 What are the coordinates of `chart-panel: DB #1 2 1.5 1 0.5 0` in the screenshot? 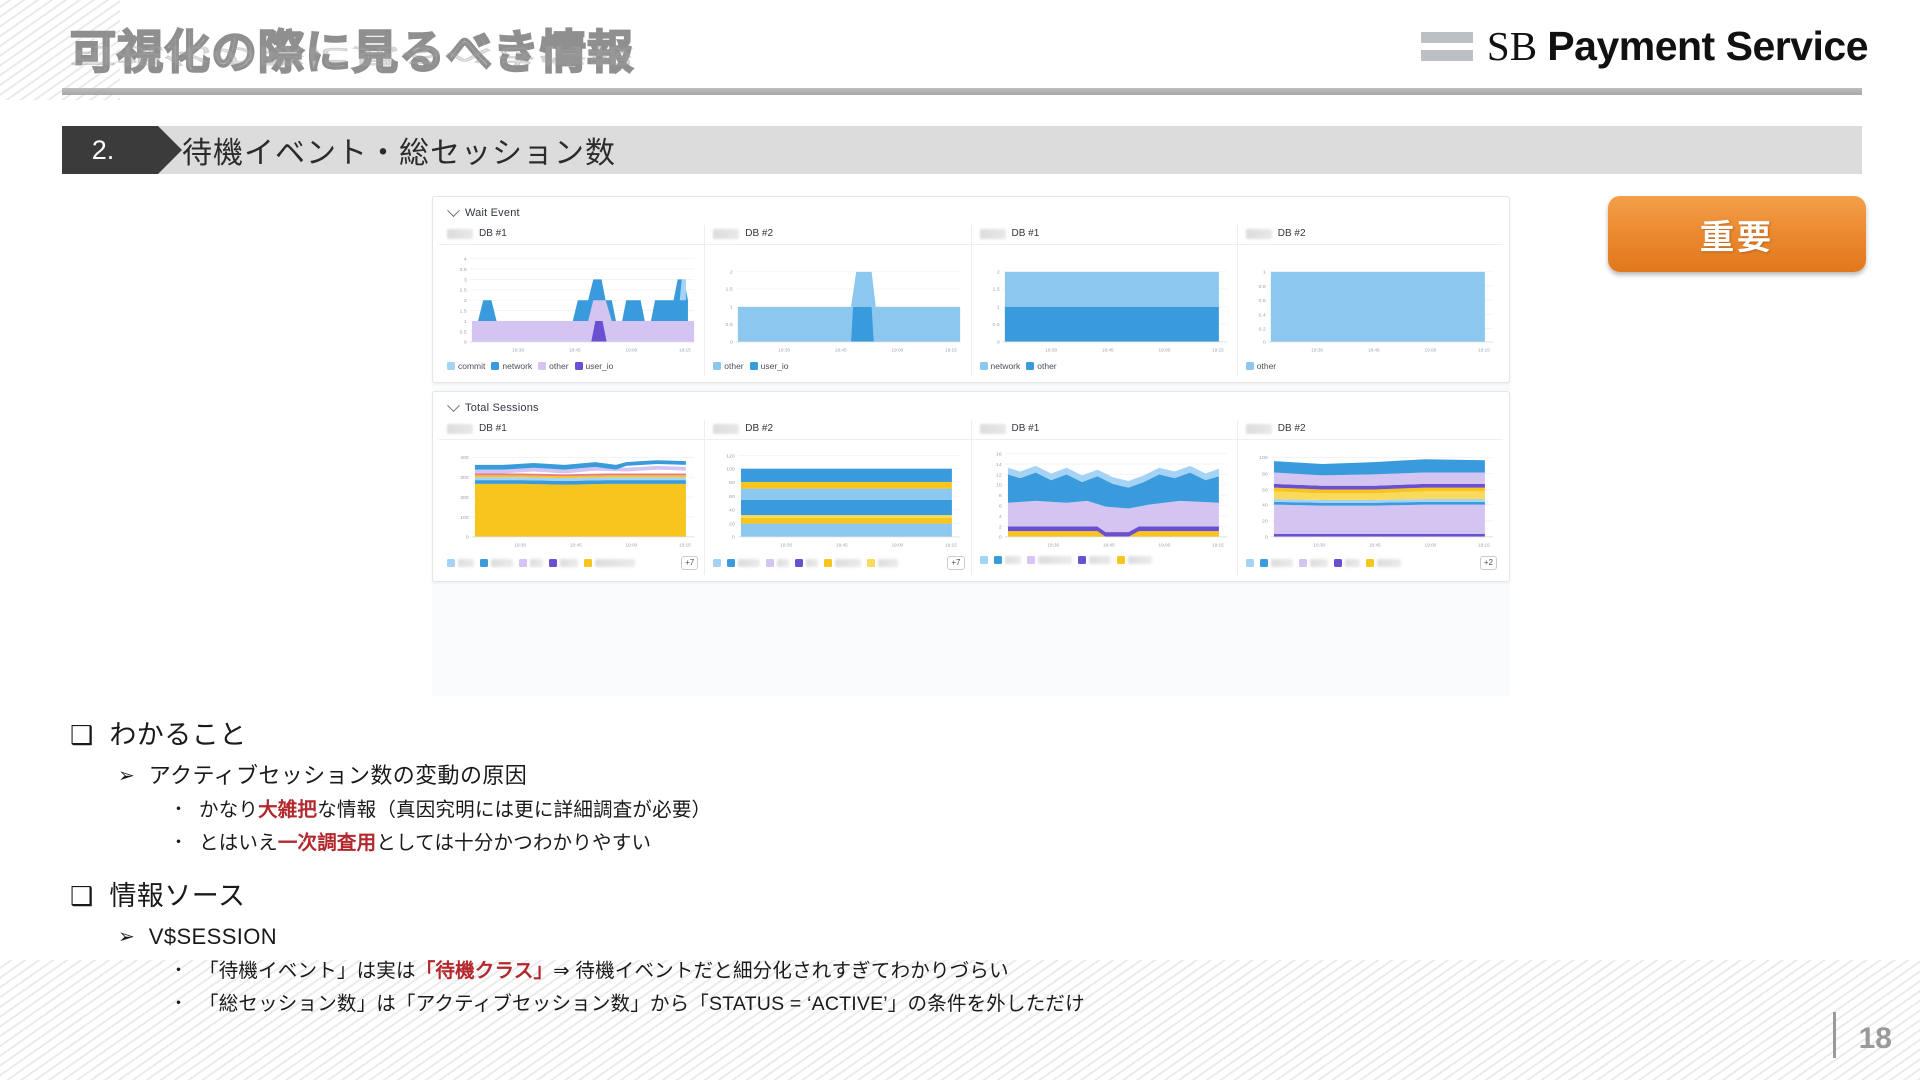 It's located at (1103, 300).